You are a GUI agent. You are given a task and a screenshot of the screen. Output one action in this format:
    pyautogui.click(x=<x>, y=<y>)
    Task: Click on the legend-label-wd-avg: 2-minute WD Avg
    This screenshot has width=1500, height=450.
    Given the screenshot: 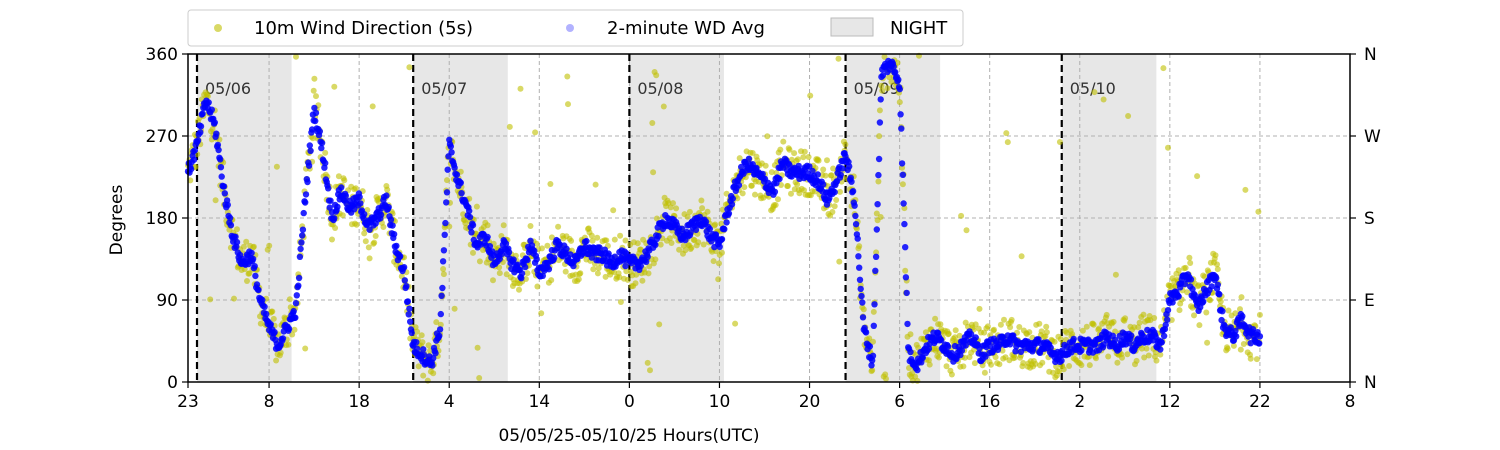 What is the action you would take?
    pyautogui.click(x=686, y=28)
    